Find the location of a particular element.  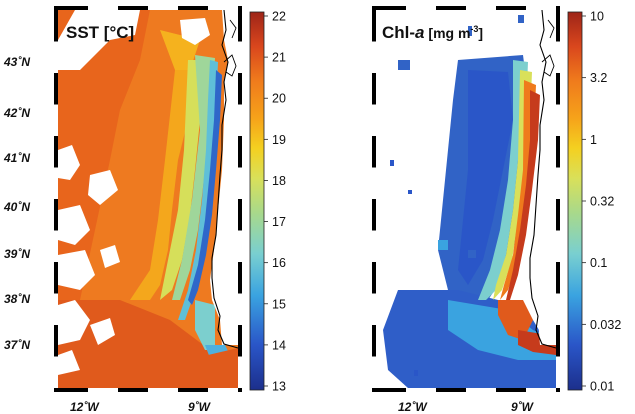

chl-colorbar-ticks: 10 3.2 1 0.32 0.1 0.032 0.01 is located at coordinates (601, 202).